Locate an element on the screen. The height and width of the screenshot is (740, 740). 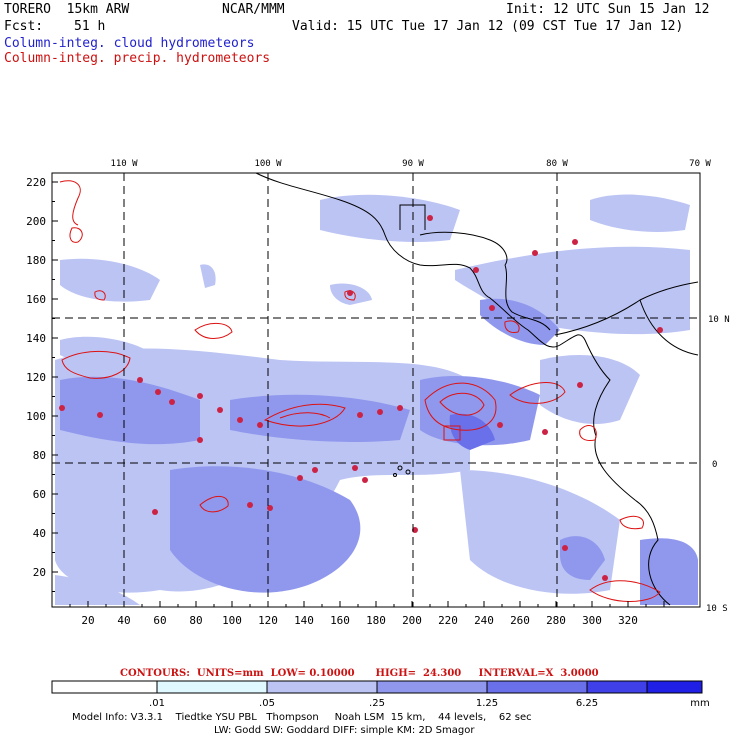
x-tick-label: 100 is located at coordinates (232, 620).